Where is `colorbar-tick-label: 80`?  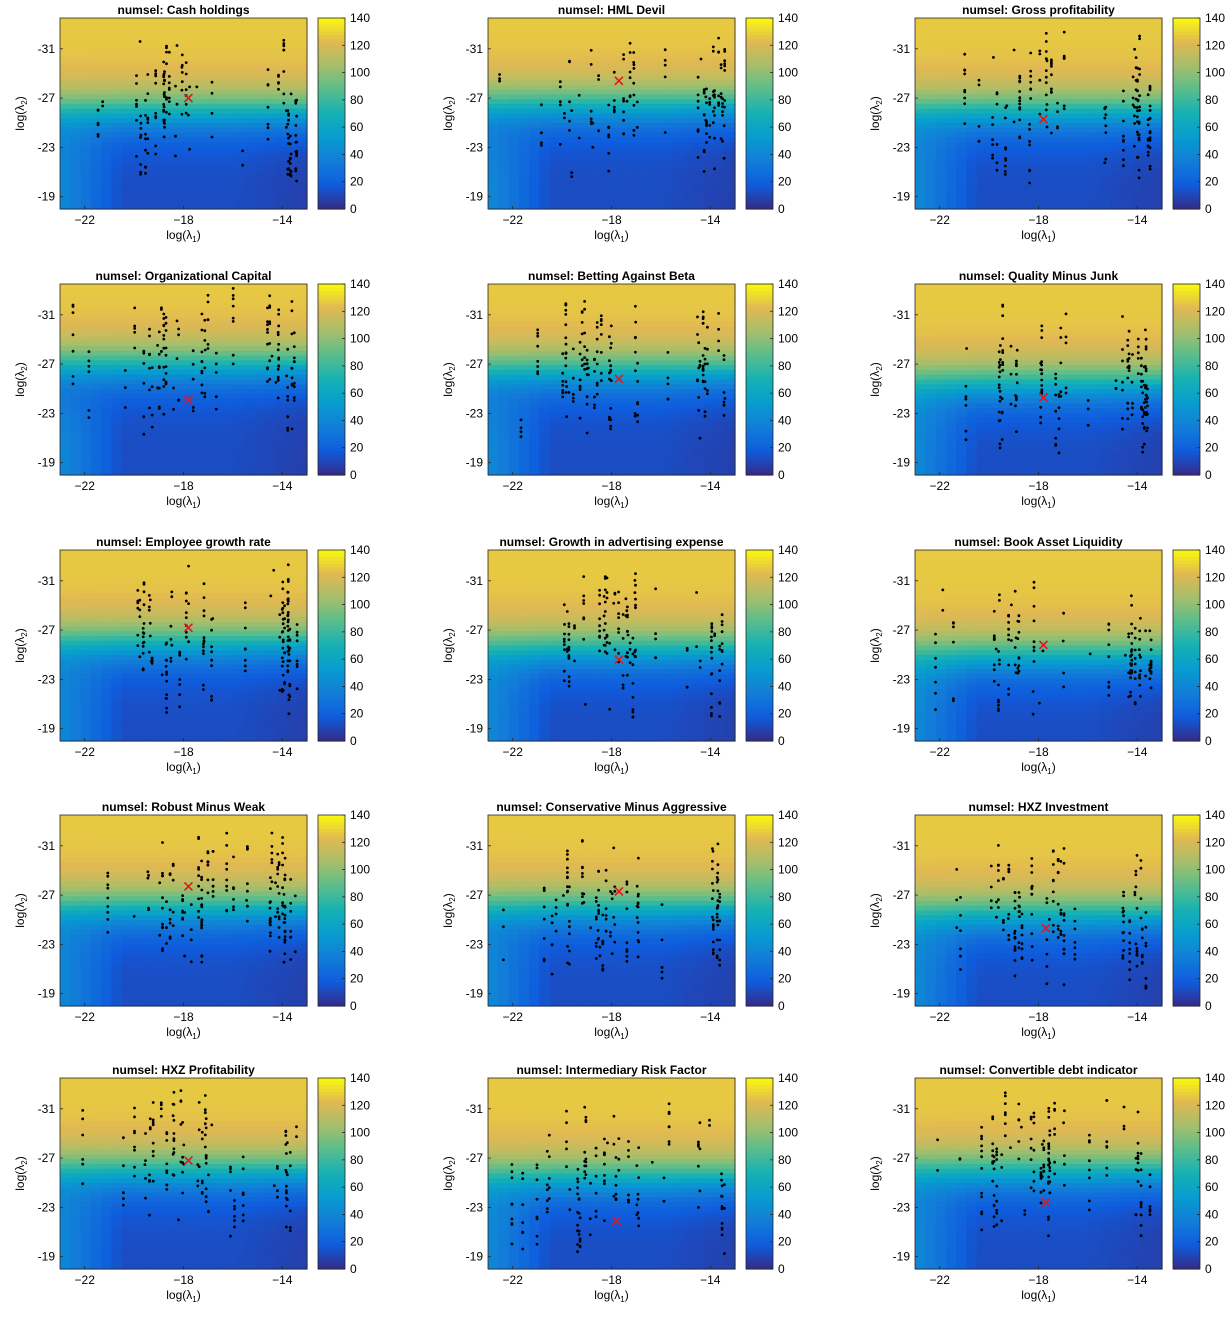
colorbar-tick-label: 80 is located at coordinates (357, 366).